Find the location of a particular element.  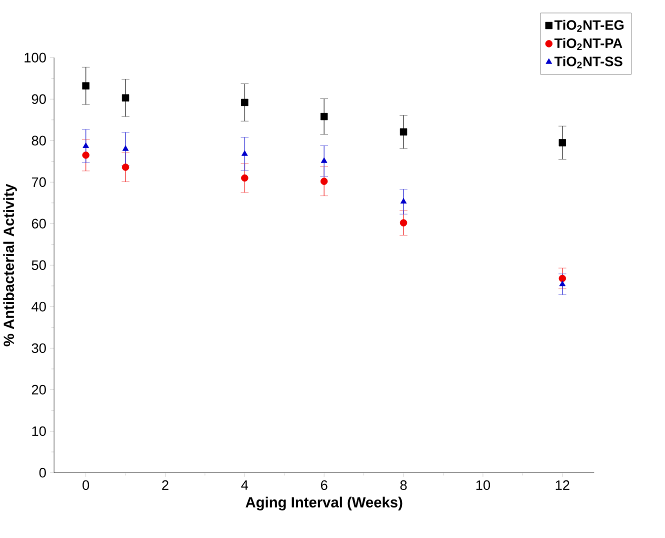

y-tick-label: 20 is located at coordinates (39, 389).